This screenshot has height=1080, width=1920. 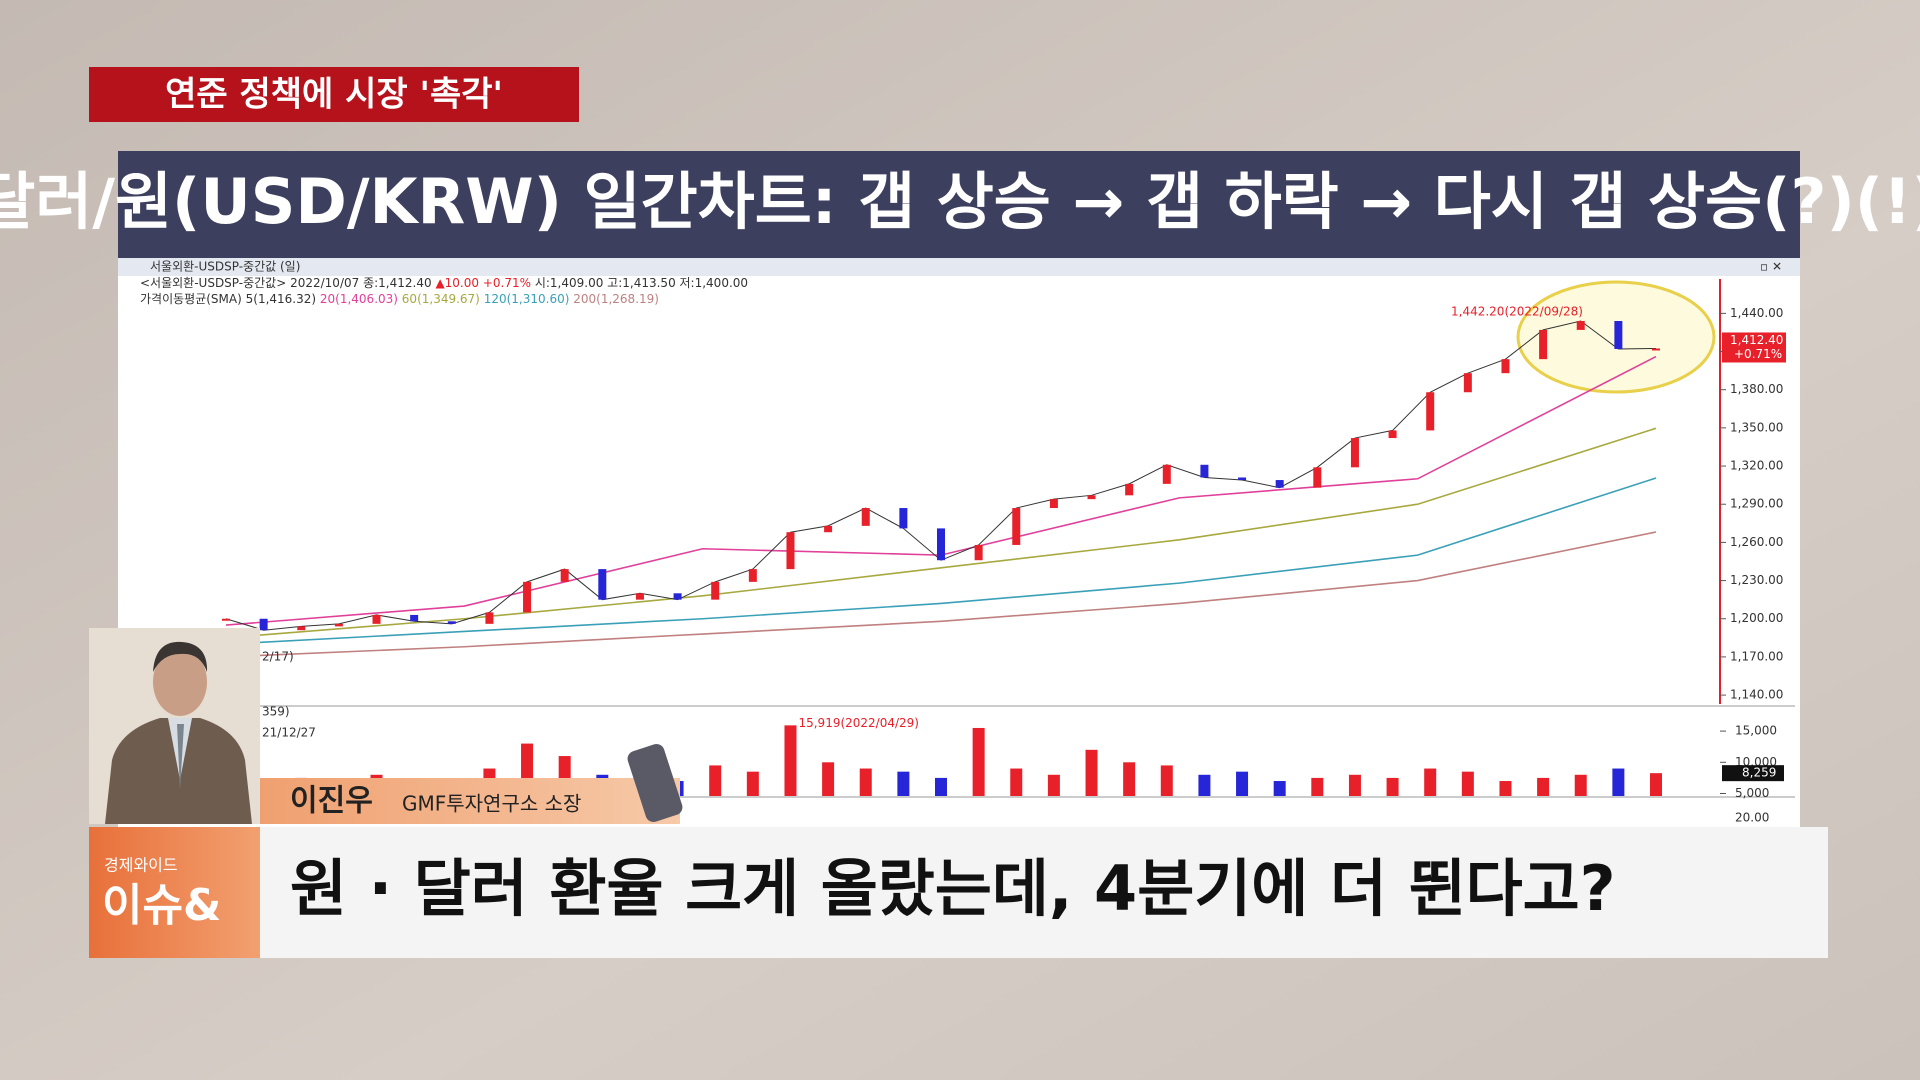 I want to click on chart-window-title: 서울외환-USDSP-중간값 (일), so click(x=225, y=267).